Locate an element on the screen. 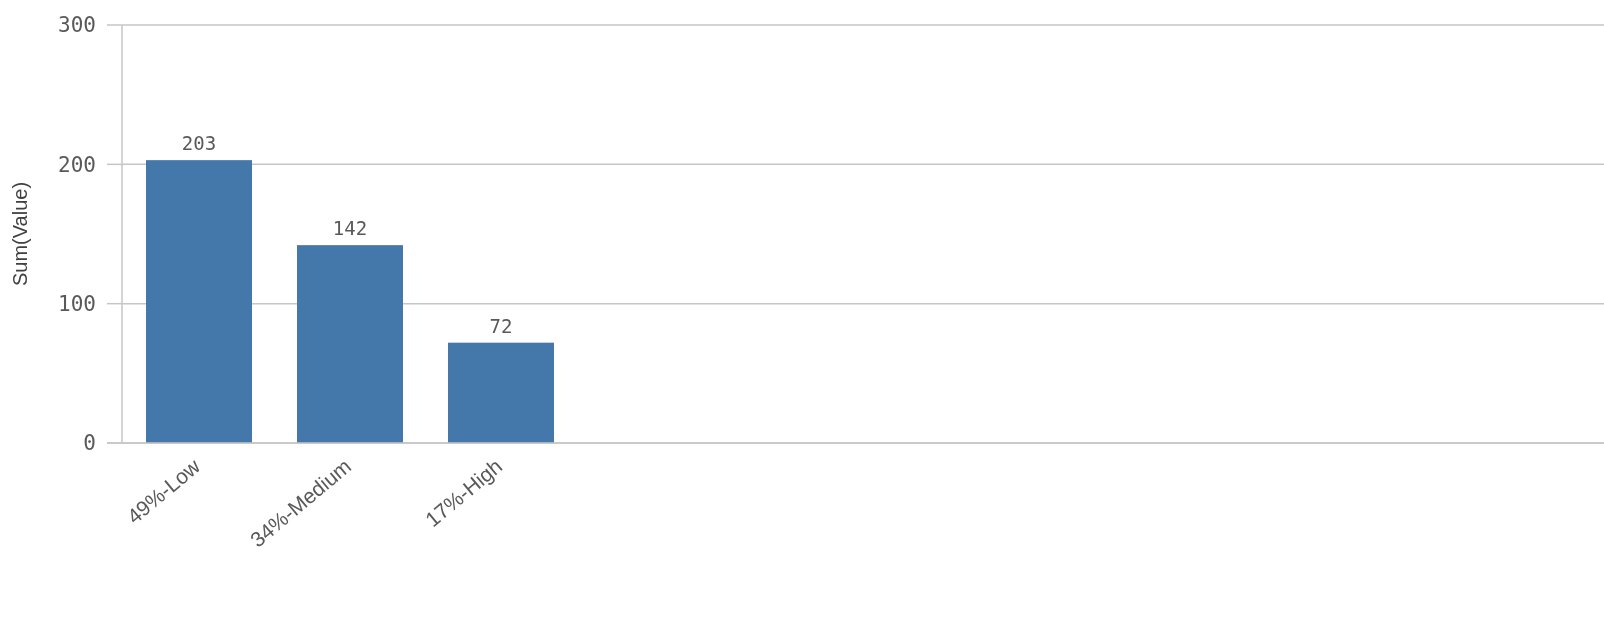 This screenshot has height=617, width=1604. y-tick-label: 200 is located at coordinates (77, 164).